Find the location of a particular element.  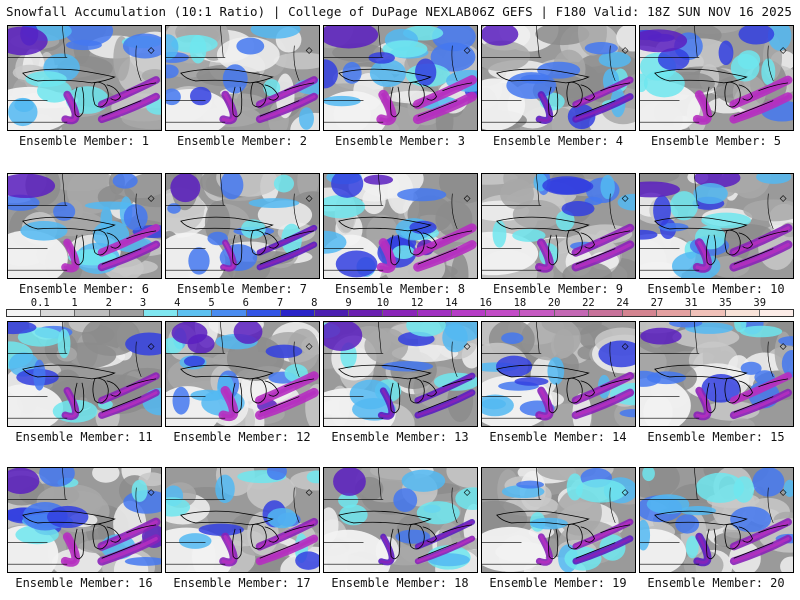

legend-tick-label: 27 is located at coordinates (657, 303).